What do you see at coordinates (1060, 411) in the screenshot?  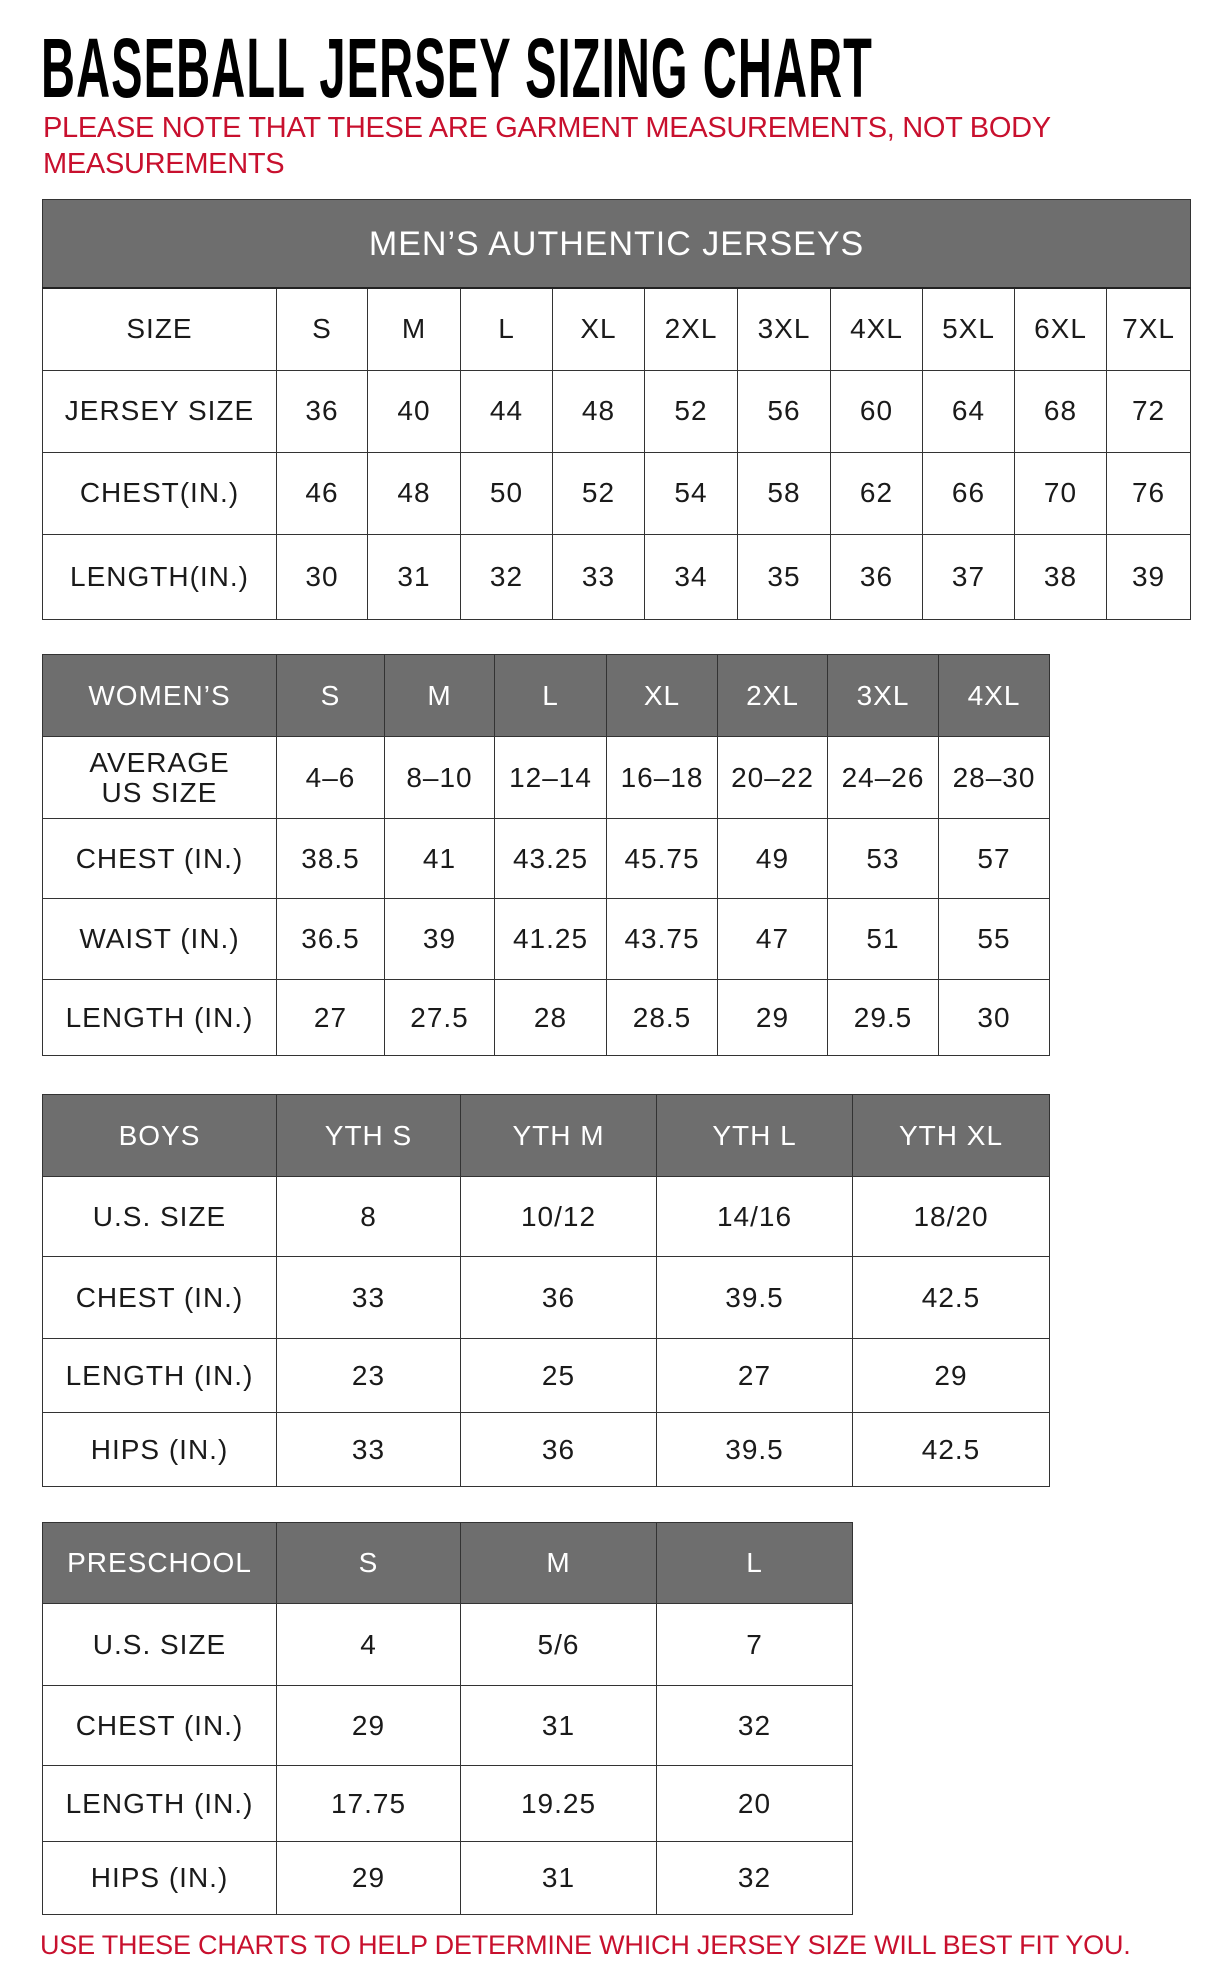 I see `measurement-value: 68` at bounding box center [1060, 411].